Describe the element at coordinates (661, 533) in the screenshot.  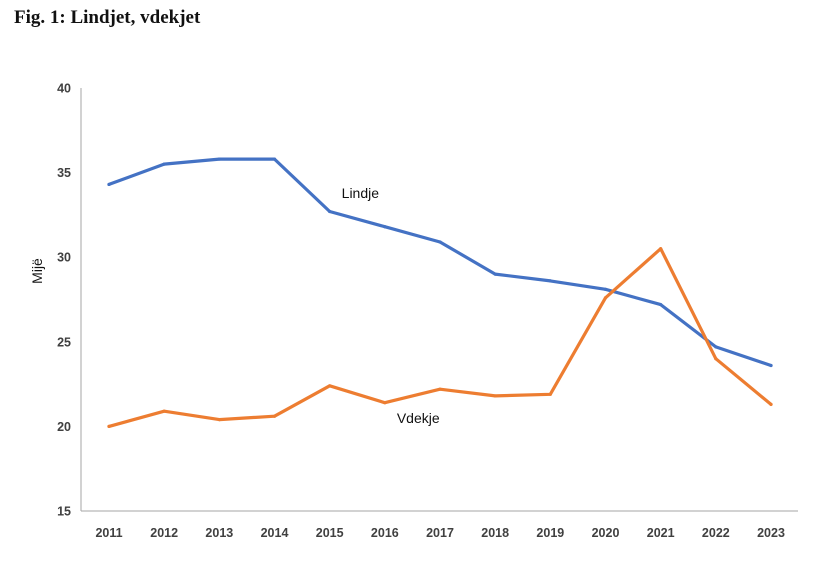
I see `x-tick-label-2021: 2021` at that location.